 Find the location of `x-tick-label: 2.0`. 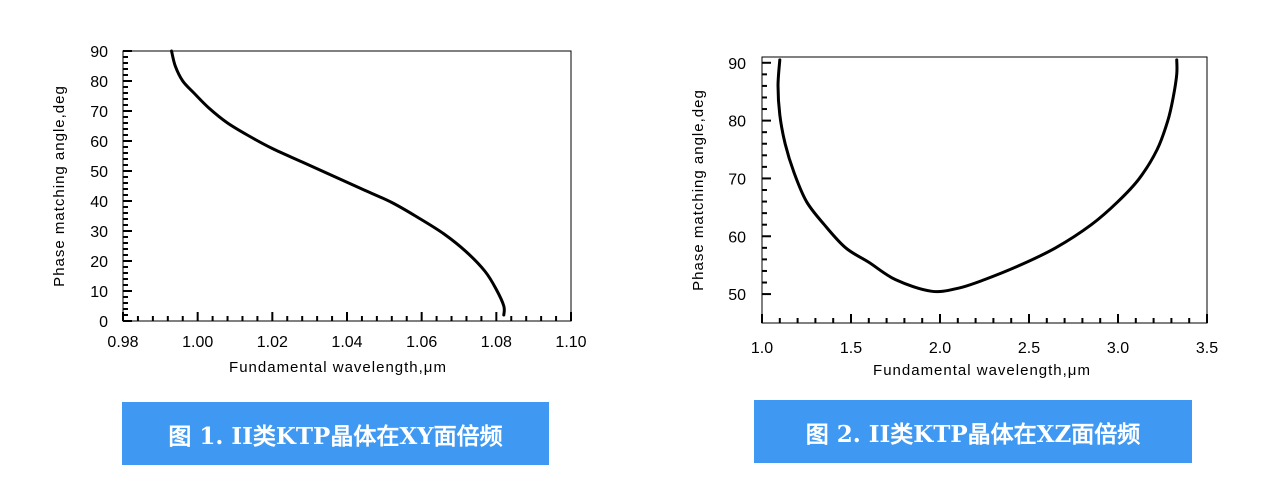

x-tick-label: 2.0 is located at coordinates (940, 348).